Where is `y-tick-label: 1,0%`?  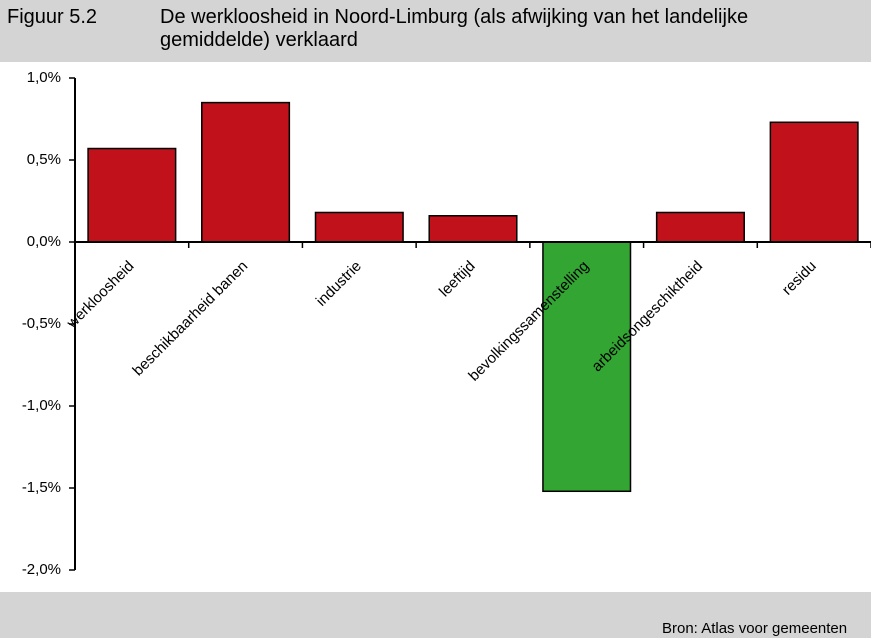 y-tick-label: 1,0% is located at coordinates (44, 77).